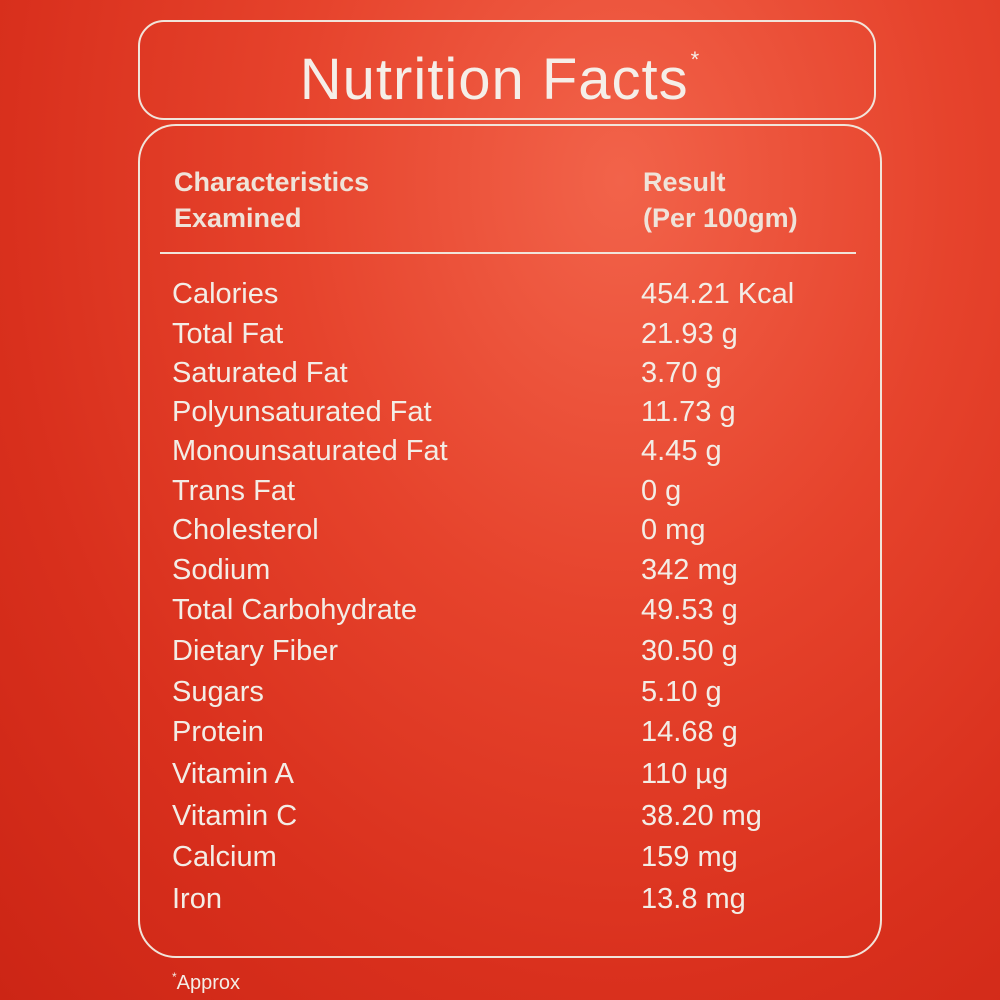  What do you see at coordinates (685, 774) in the screenshot?
I see `nutrient-value: 110 µg` at bounding box center [685, 774].